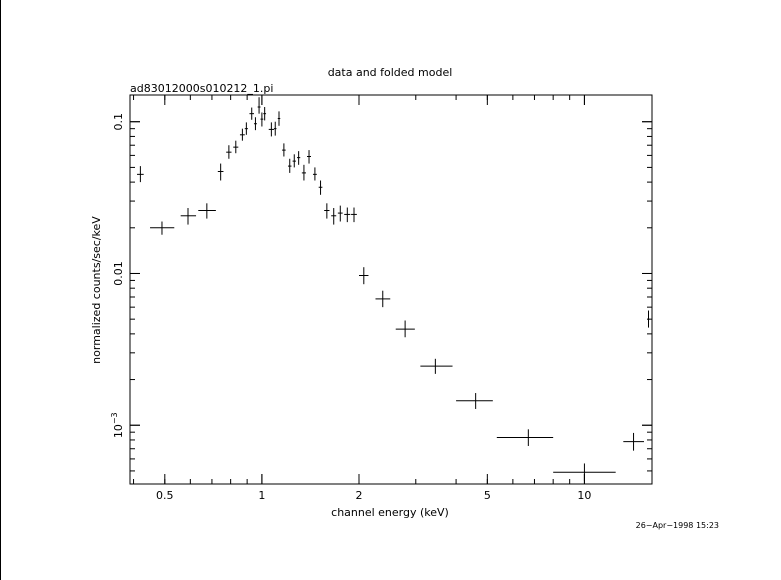 This screenshot has width=781, height=580. I want to click on x-tick-label: 5, so click(487, 495).